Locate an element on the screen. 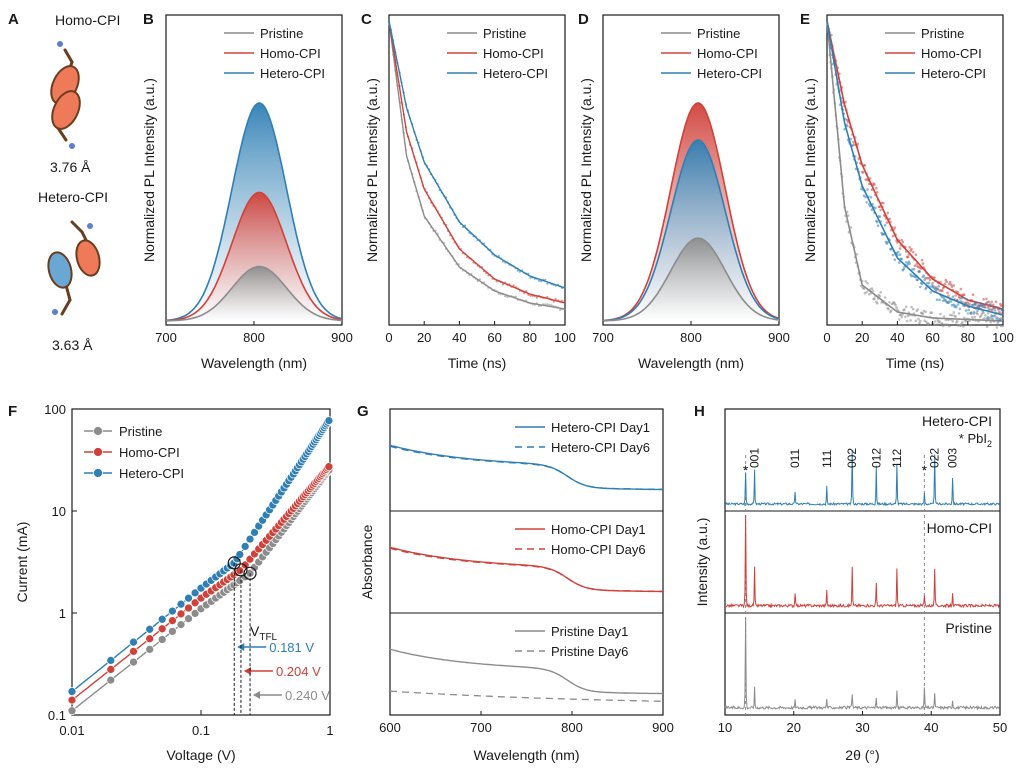 The image size is (1024, 781). panel-g-sub1-legend-label: Homo-CPI Day1 is located at coordinates (598, 529).